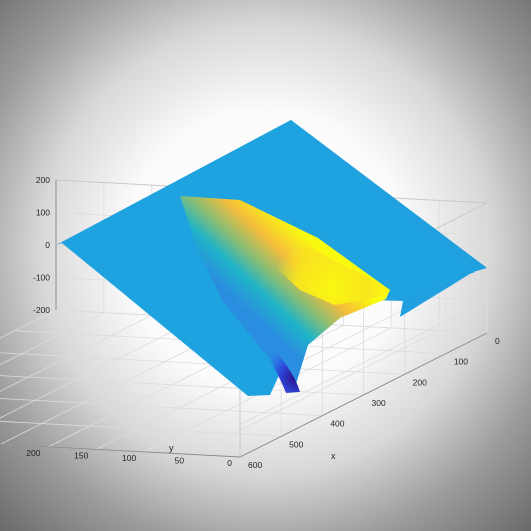 The image size is (531, 531). Describe the element at coordinates (43, 213) in the screenshot. I see `z-tick-label: 100` at that location.